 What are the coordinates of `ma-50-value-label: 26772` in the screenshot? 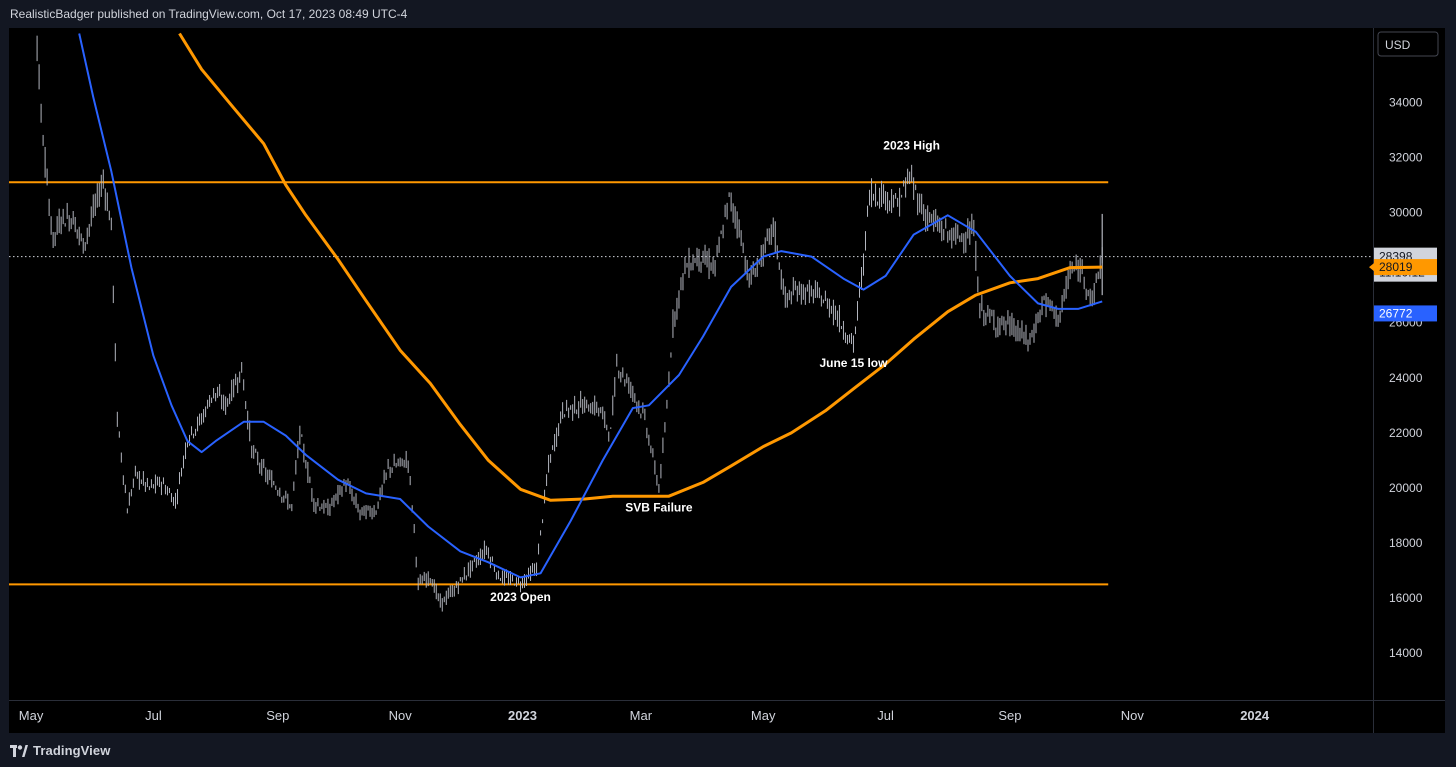 It's located at (1396, 313).